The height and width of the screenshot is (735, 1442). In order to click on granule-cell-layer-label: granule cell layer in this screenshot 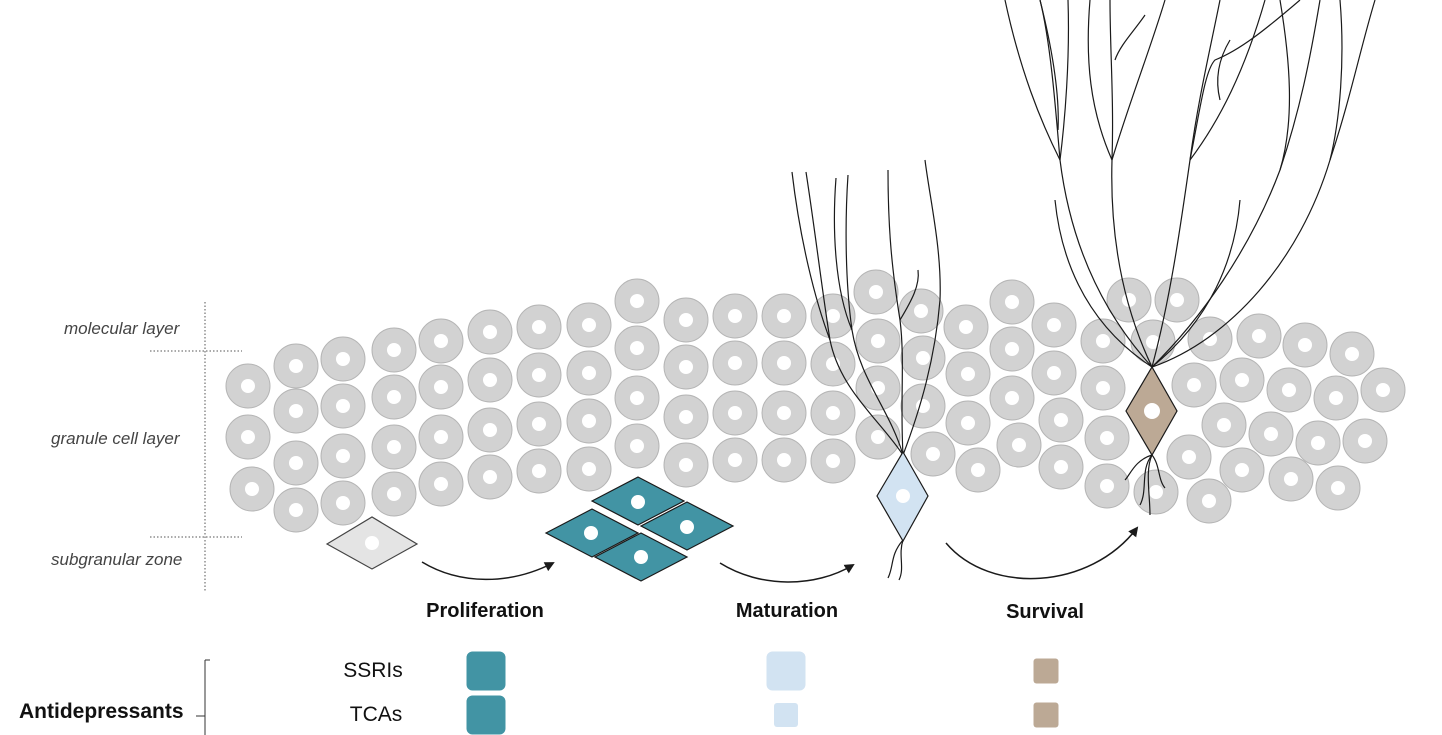, I will do `click(115, 438)`.